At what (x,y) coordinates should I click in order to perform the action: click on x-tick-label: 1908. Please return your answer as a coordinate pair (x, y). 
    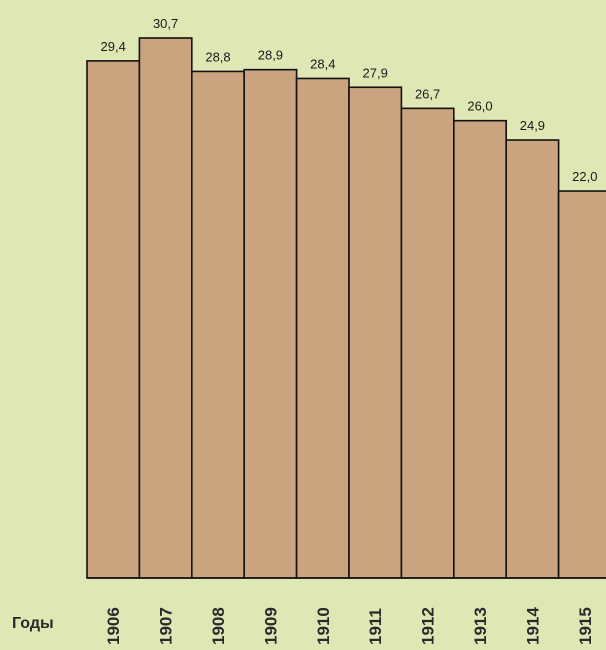
    Looking at the image, I should click on (218, 626).